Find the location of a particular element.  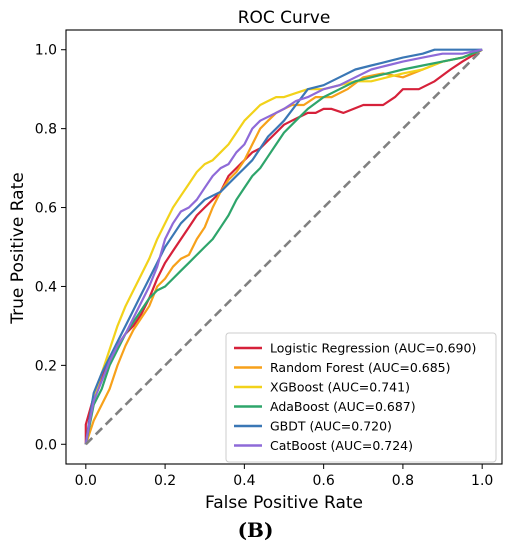

y-tick-label: 0.4 is located at coordinates (46, 287).